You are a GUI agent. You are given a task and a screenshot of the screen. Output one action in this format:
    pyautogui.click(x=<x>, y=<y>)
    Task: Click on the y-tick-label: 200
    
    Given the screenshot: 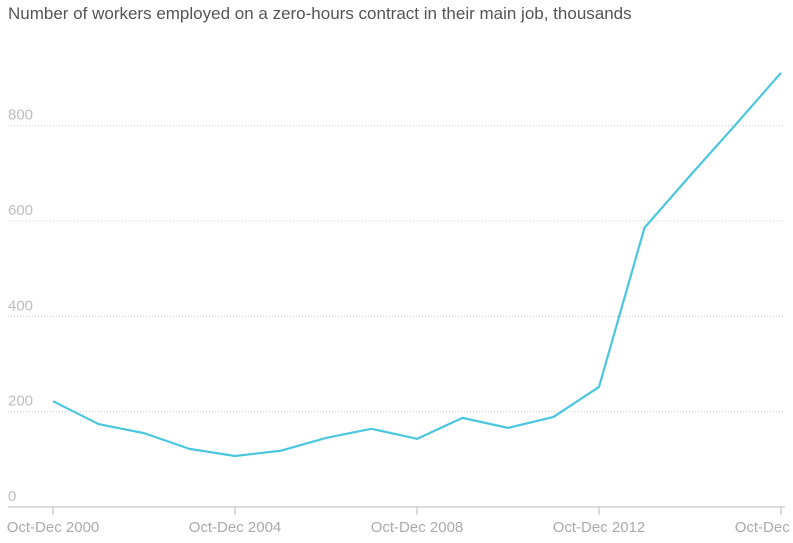 What is the action you would take?
    pyautogui.click(x=20, y=401)
    